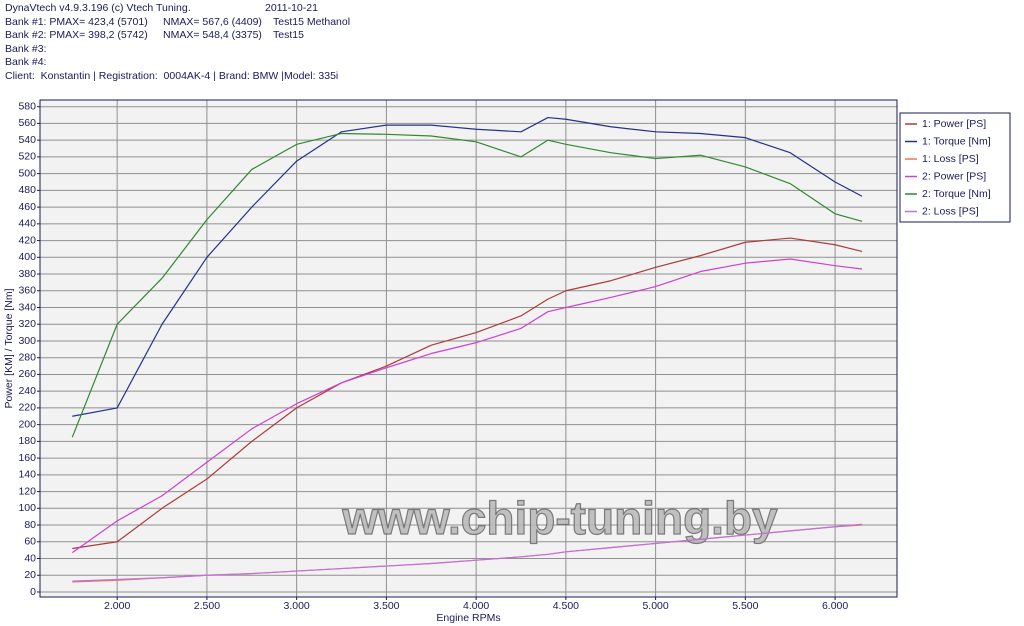 The height and width of the screenshot is (626, 1024). What do you see at coordinates (297, 606) in the screenshot?
I see `x-tick-label: 3.000` at bounding box center [297, 606].